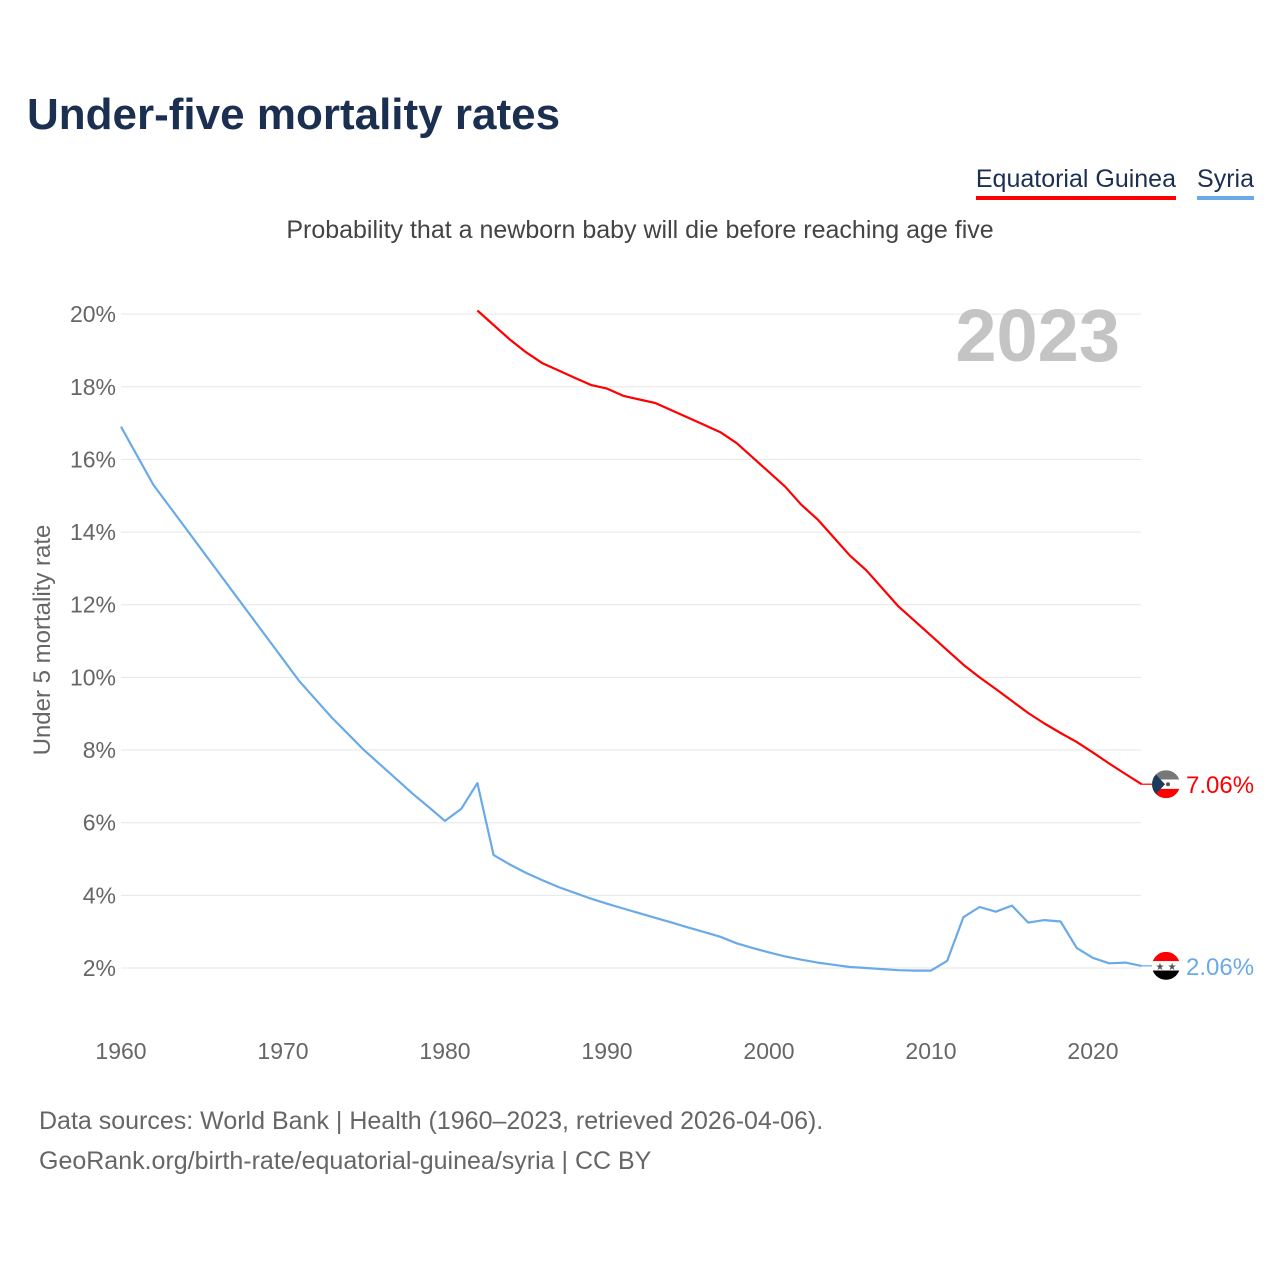 Image resolution: width=1280 pixels, height=1280 pixels. I want to click on y-tick-label: 2%, so click(99, 968).